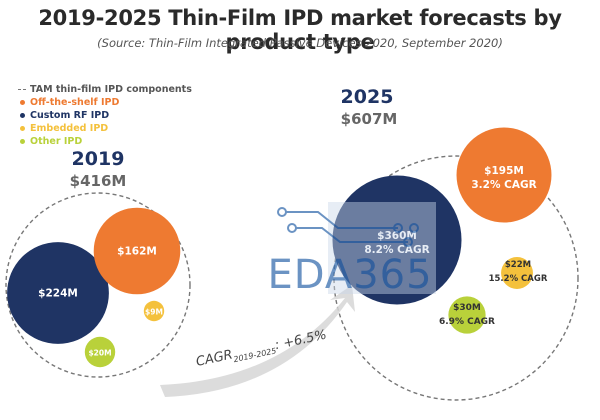  I want to click on legend-item-embedded: Embedded IPD, so click(105, 128).